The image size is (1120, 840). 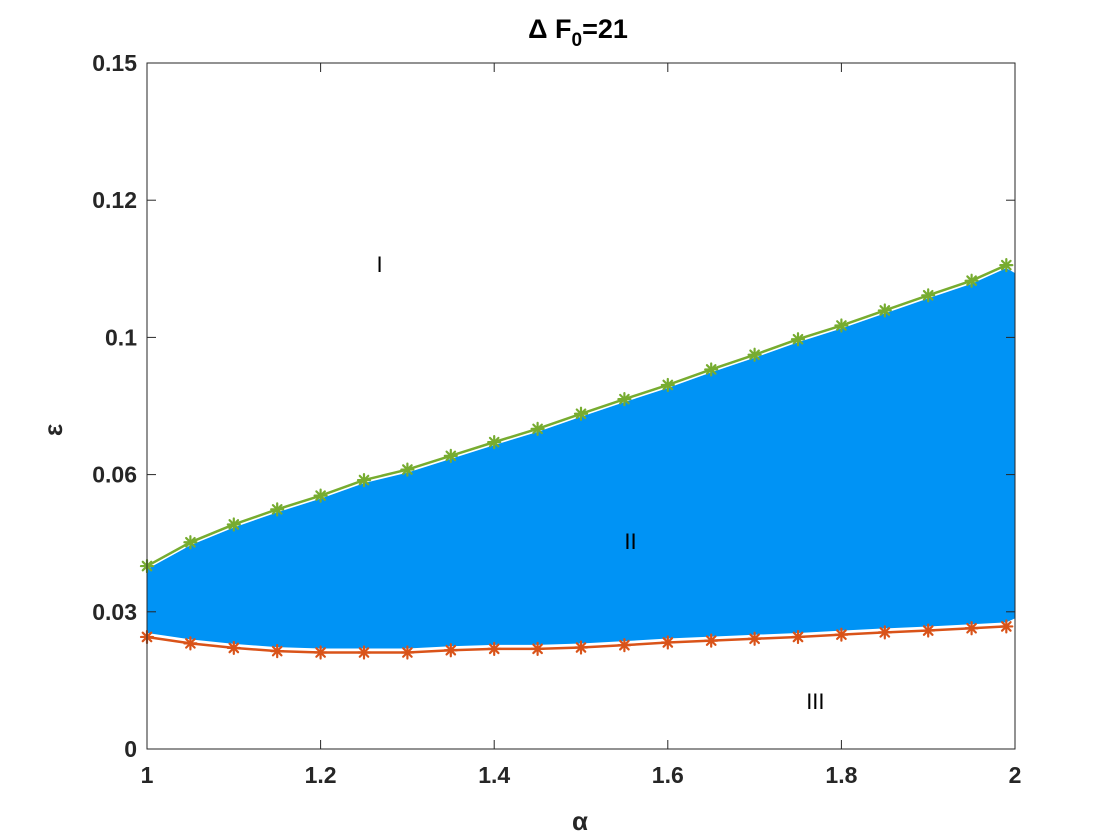 What do you see at coordinates (630, 541) in the screenshot?
I see `region-label: II` at bounding box center [630, 541].